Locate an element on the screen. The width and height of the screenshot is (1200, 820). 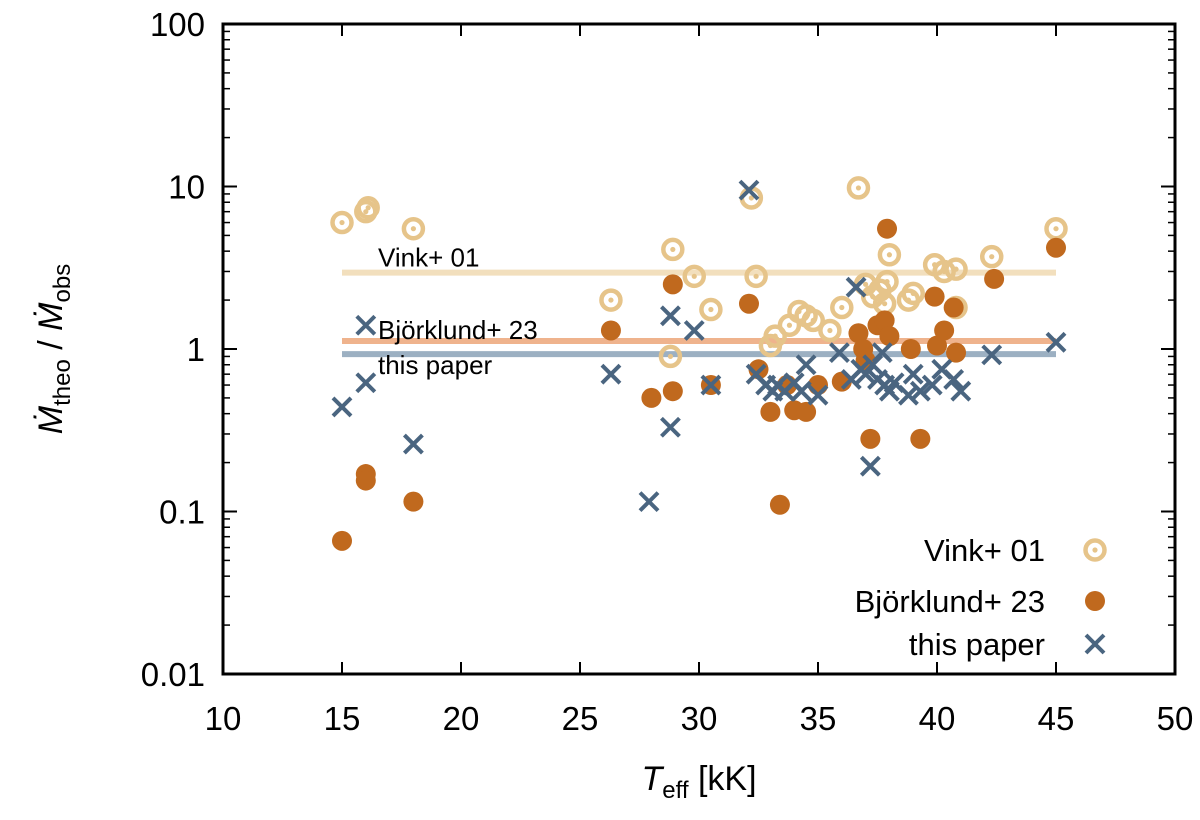
y-axis-label: Ṁtheo / Ṁobs is located at coordinates (54, 349).